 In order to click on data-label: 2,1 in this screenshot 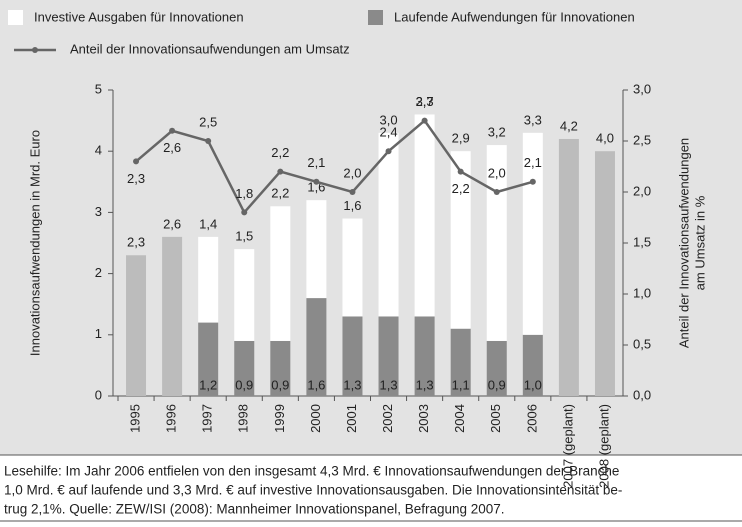, I will do `click(533, 162)`.